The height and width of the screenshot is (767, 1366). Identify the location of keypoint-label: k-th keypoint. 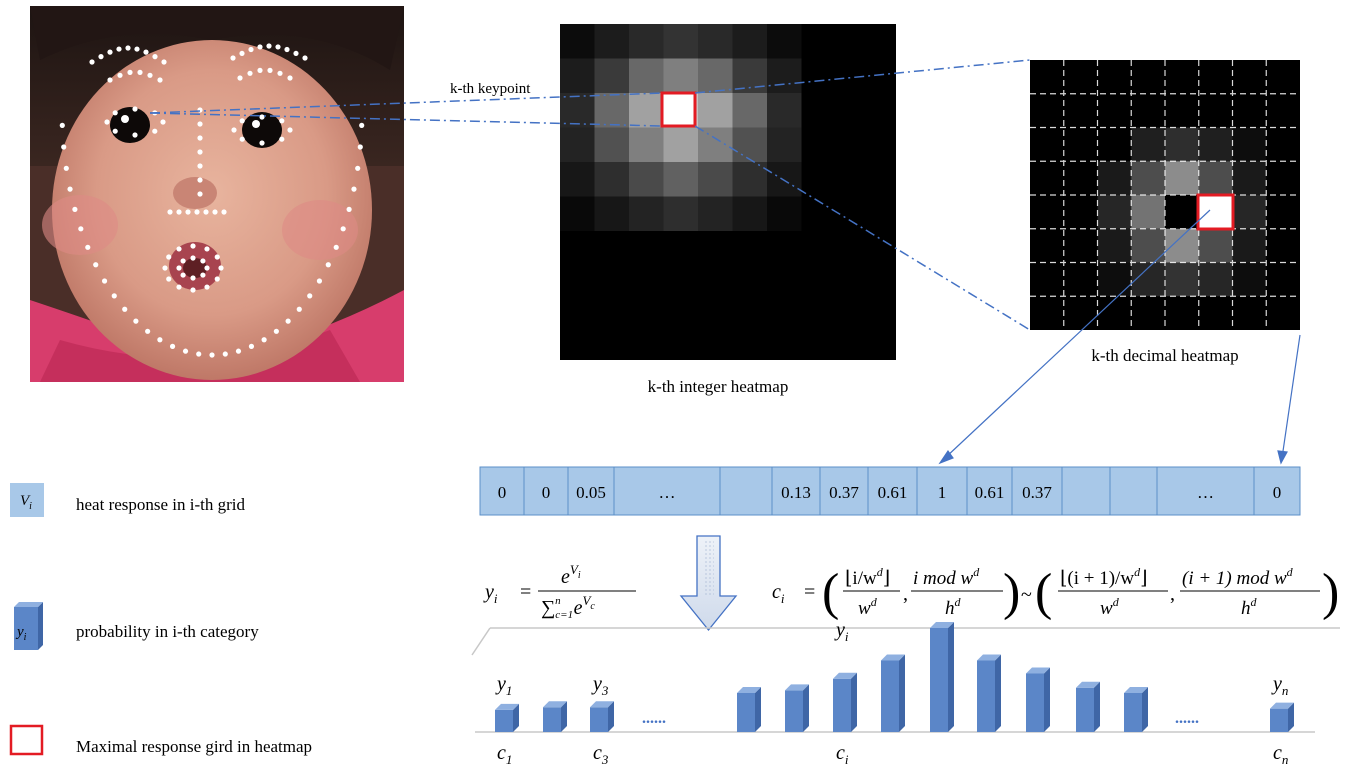
(490, 89).